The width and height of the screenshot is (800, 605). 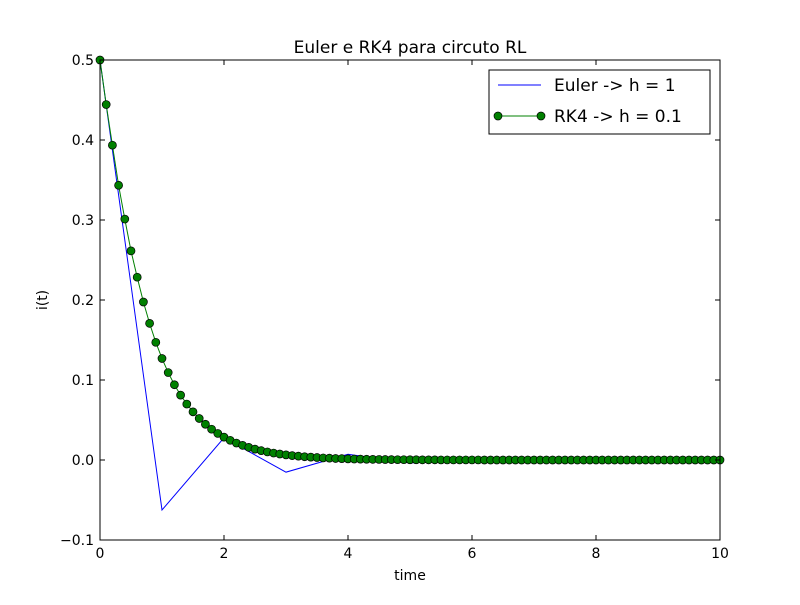 What do you see at coordinates (615, 86) in the screenshot?
I see `legend-label-euler: Euler -> h = 1` at bounding box center [615, 86].